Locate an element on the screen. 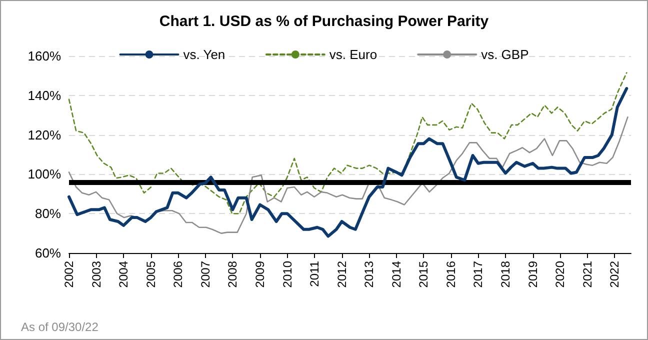 This screenshot has width=648, height=340. x-tick-label: 2008 is located at coordinates (233, 274).